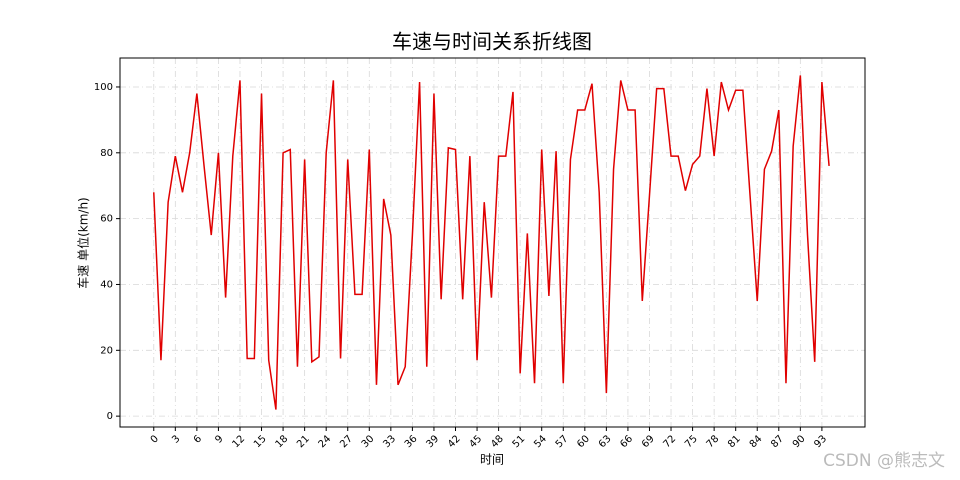  I want to click on x-tick-label: 60, so click(583, 441).